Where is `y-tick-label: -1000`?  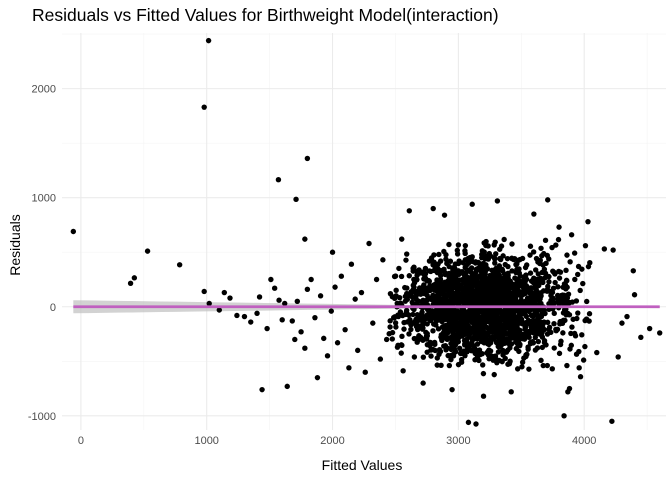
y-tick-label: -1000 is located at coordinates (42, 417).